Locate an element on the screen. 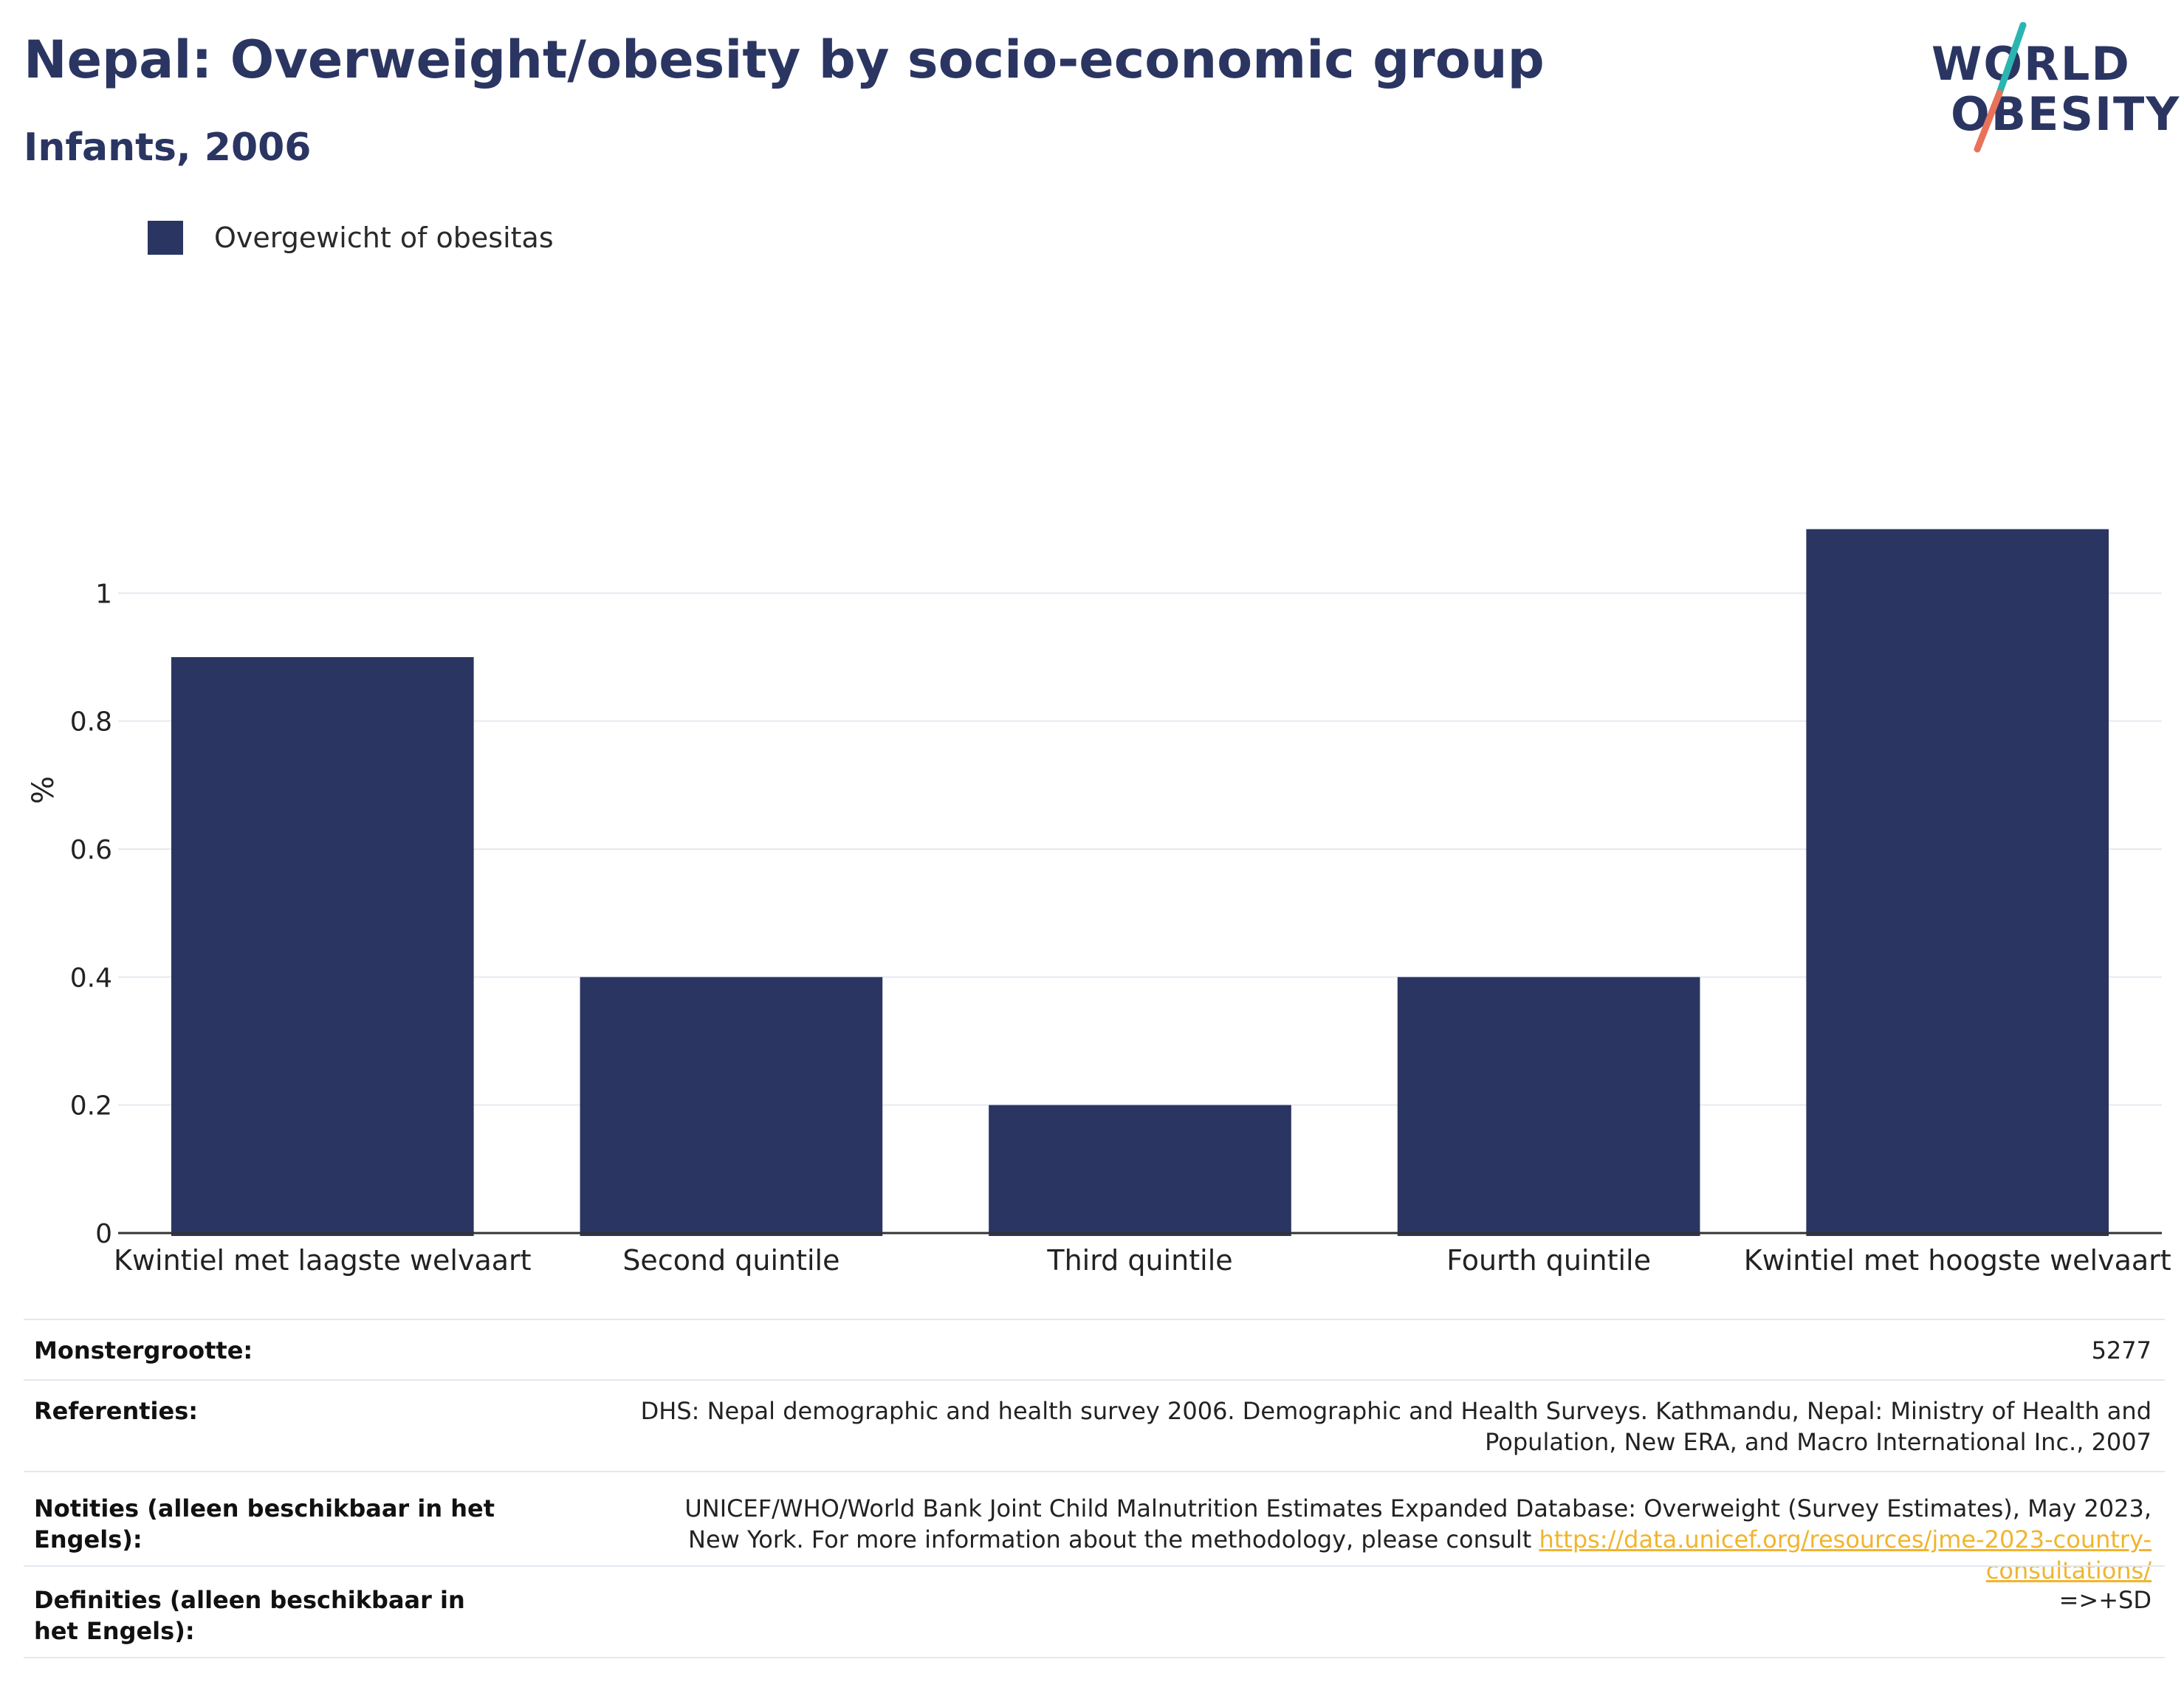 The width and height of the screenshot is (2184, 1696). y-tick-label: 0.6 is located at coordinates (91, 850).